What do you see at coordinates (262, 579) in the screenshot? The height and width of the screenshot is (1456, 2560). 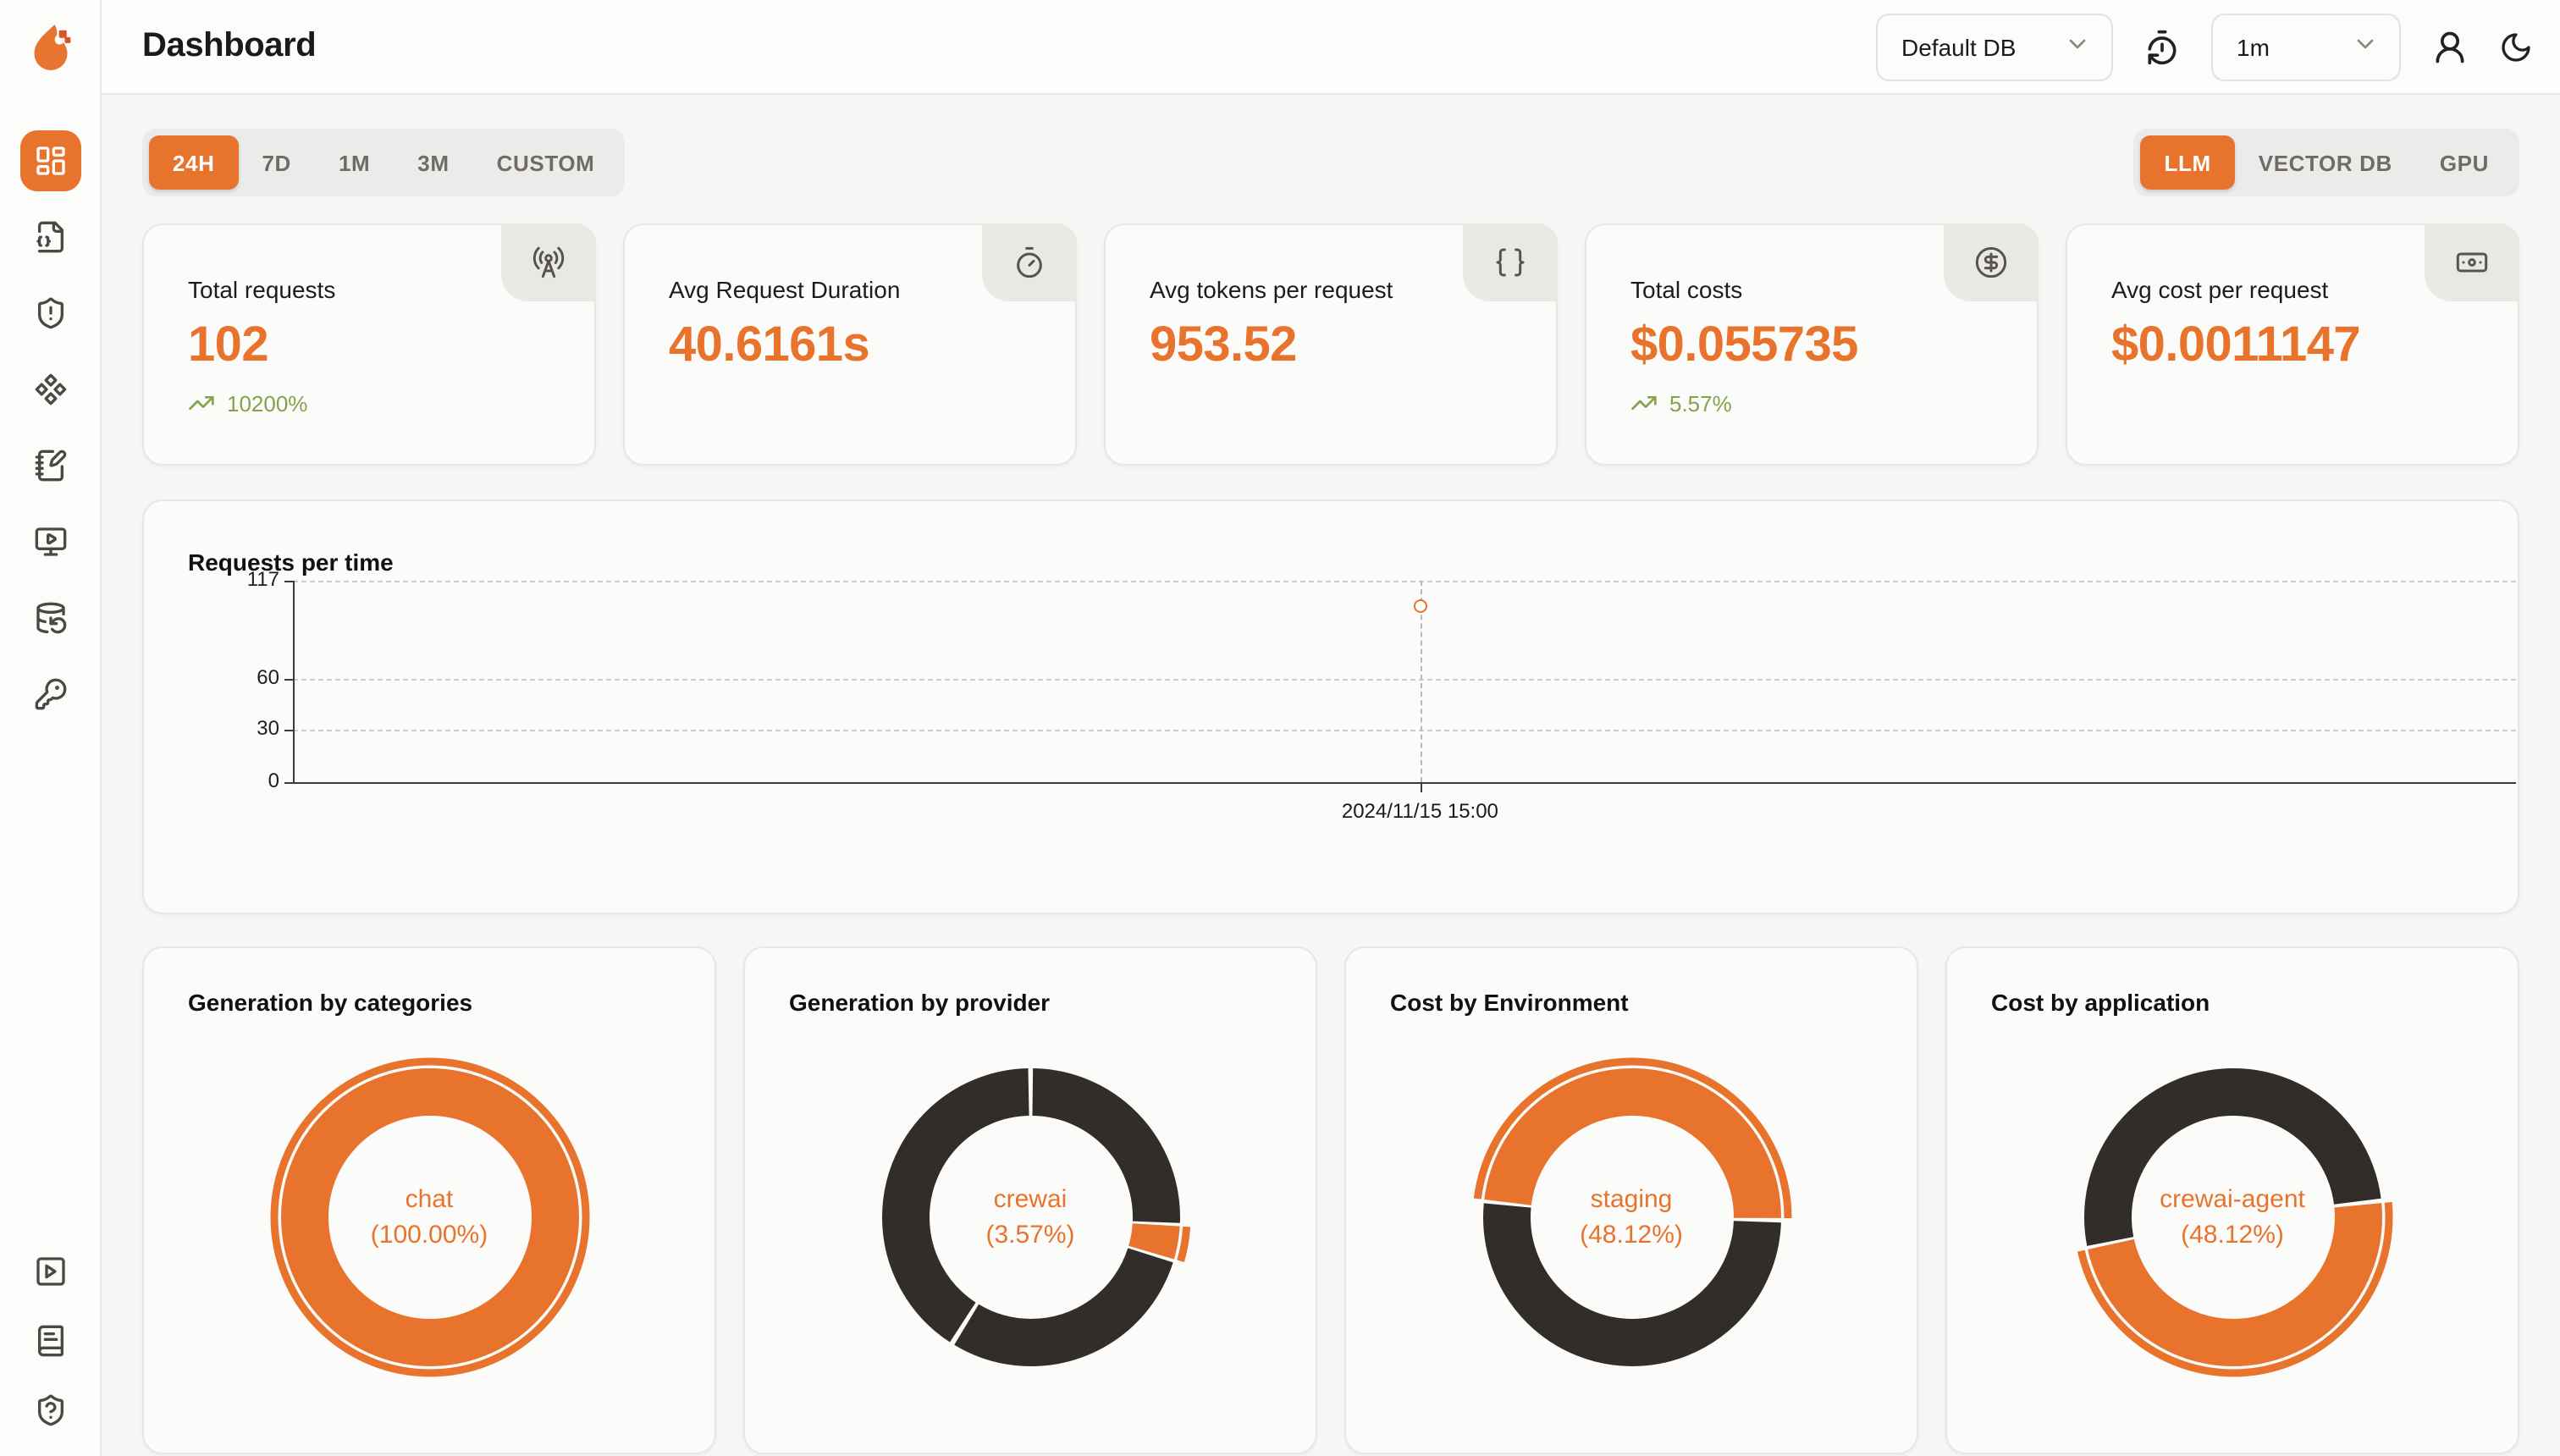 I see `y-tick-label: 117` at bounding box center [262, 579].